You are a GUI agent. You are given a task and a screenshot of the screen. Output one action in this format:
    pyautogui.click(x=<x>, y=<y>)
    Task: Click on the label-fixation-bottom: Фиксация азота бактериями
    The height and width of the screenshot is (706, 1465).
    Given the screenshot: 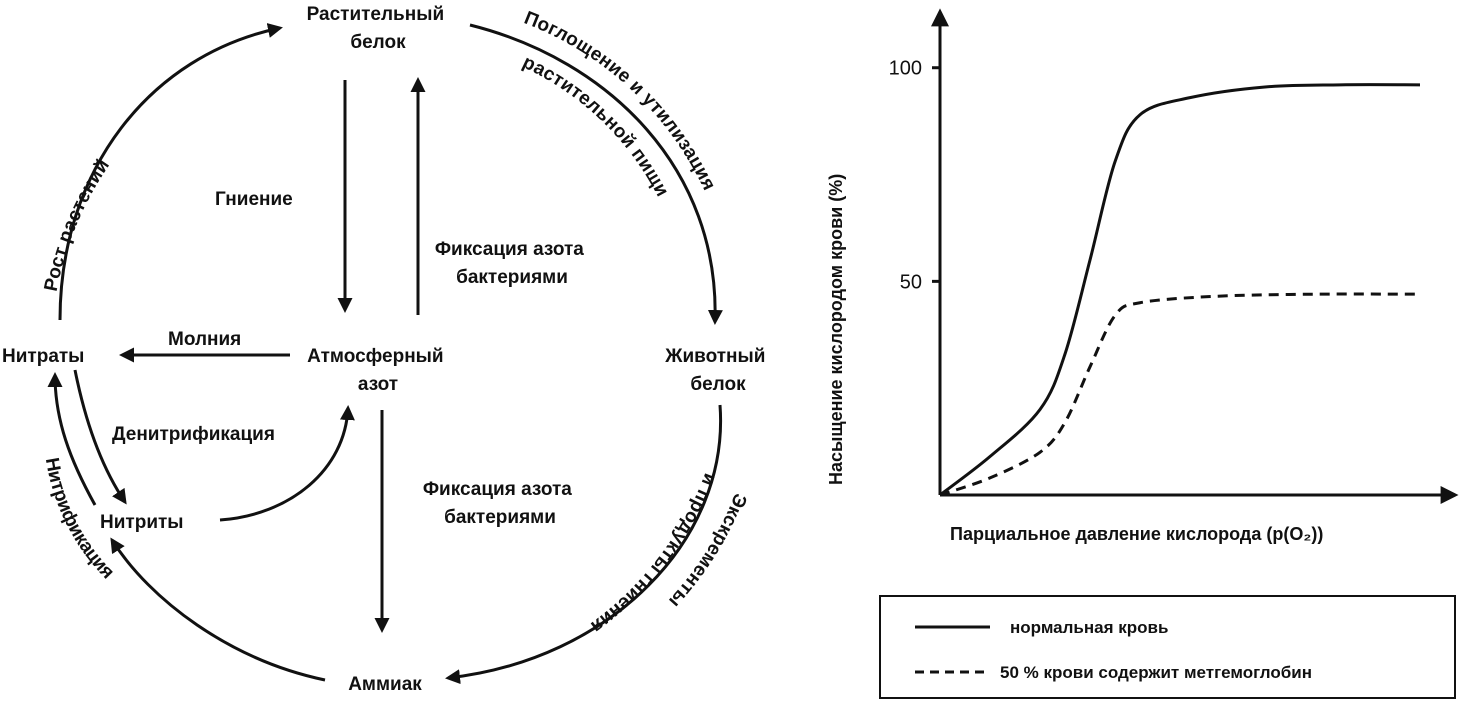 What is the action you would take?
    pyautogui.click(x=500, y=503)
    